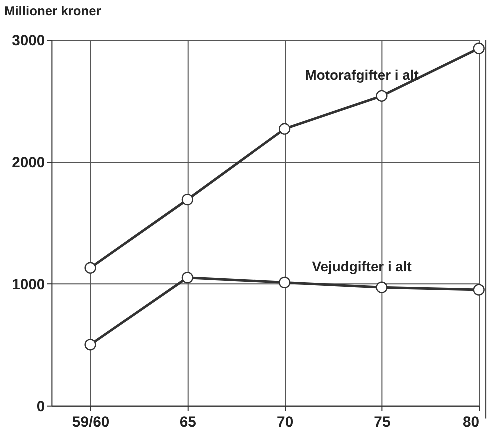 This screenshot has height=442, width=495. I want to click on y-tick-label: 0, so click(41, 407).